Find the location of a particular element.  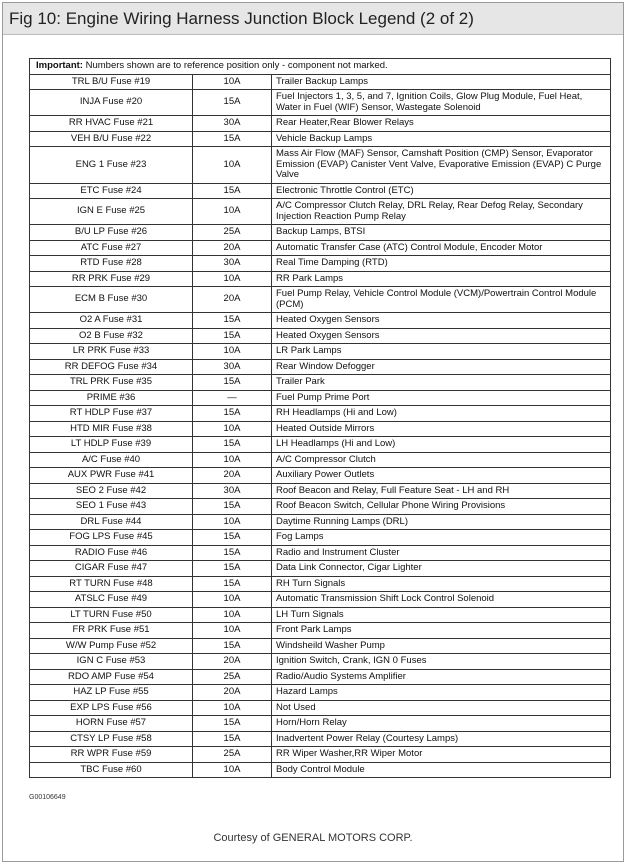

fuse-name: DRL Fuse #44 is located at coordinates (111, 521).